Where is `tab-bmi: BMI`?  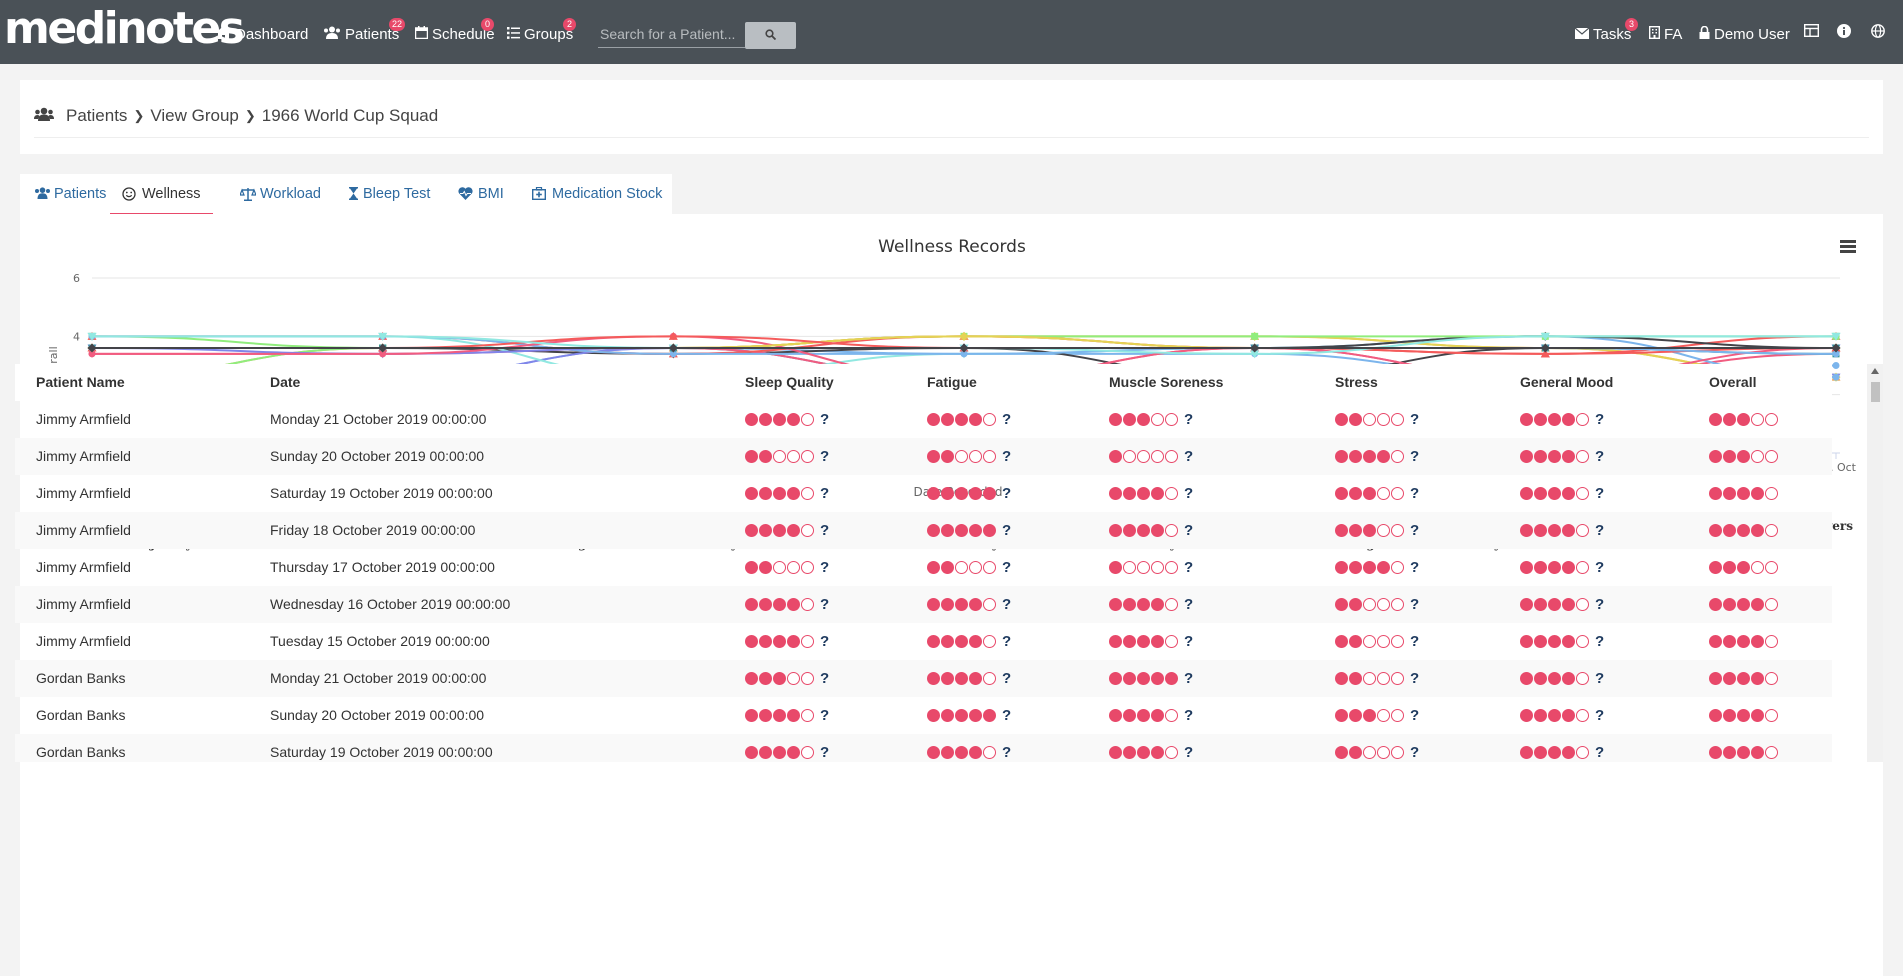 tab-bmi: BMI is located at coordinates (481, 194).